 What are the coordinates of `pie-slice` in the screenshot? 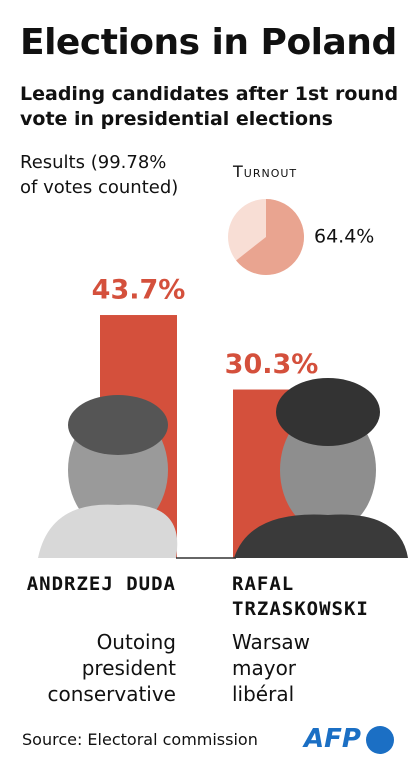 It's located at (270, 237).